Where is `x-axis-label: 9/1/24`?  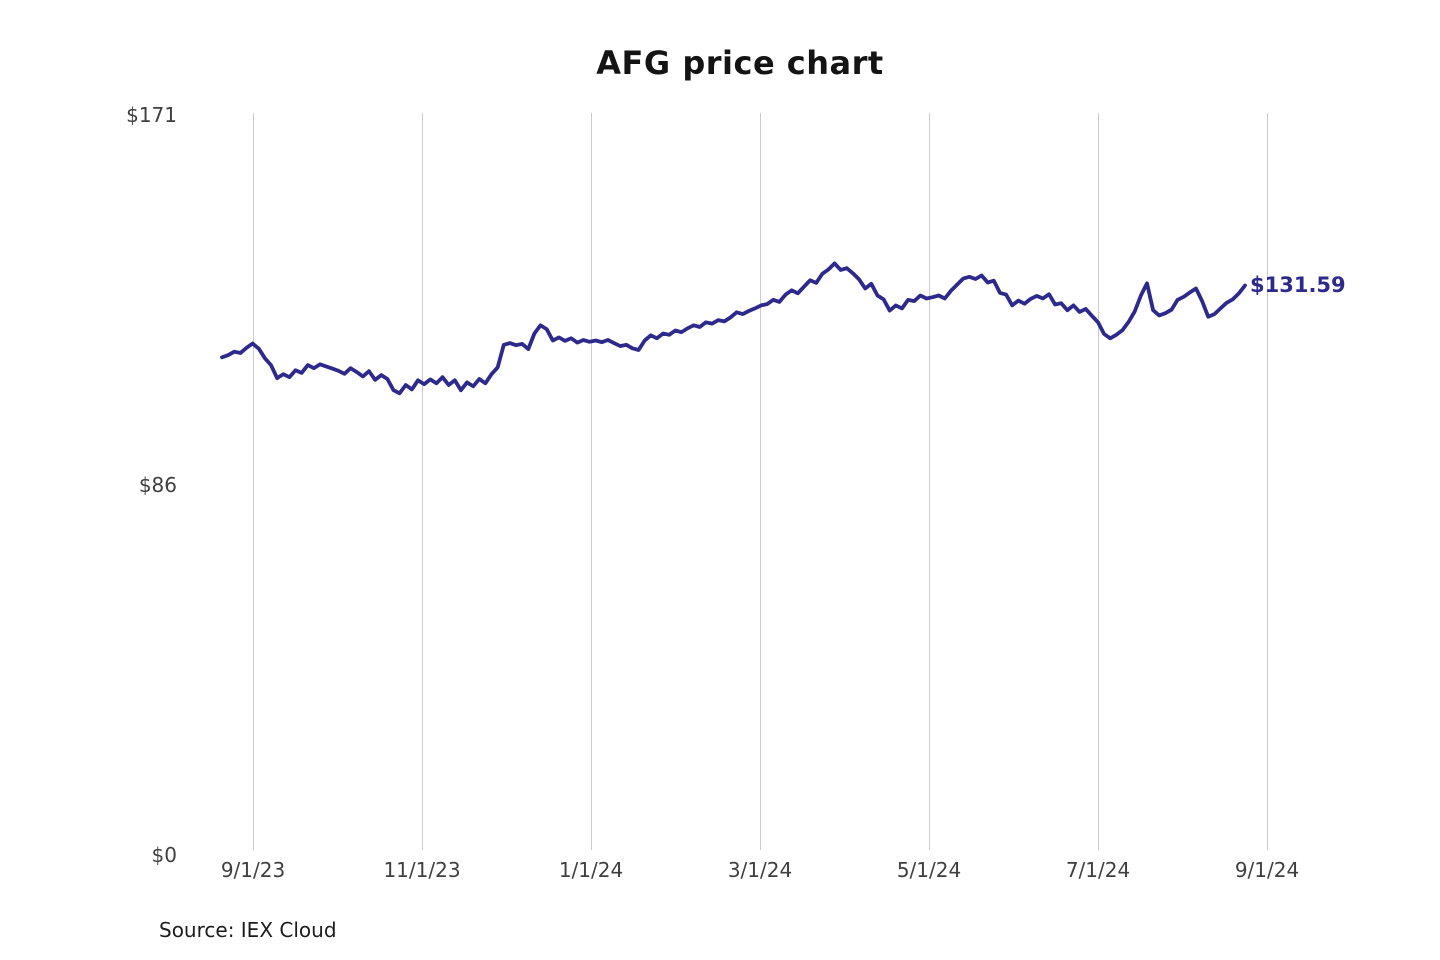
x-axis-label: 9/1/24 is located at coordinates (1267, 870).